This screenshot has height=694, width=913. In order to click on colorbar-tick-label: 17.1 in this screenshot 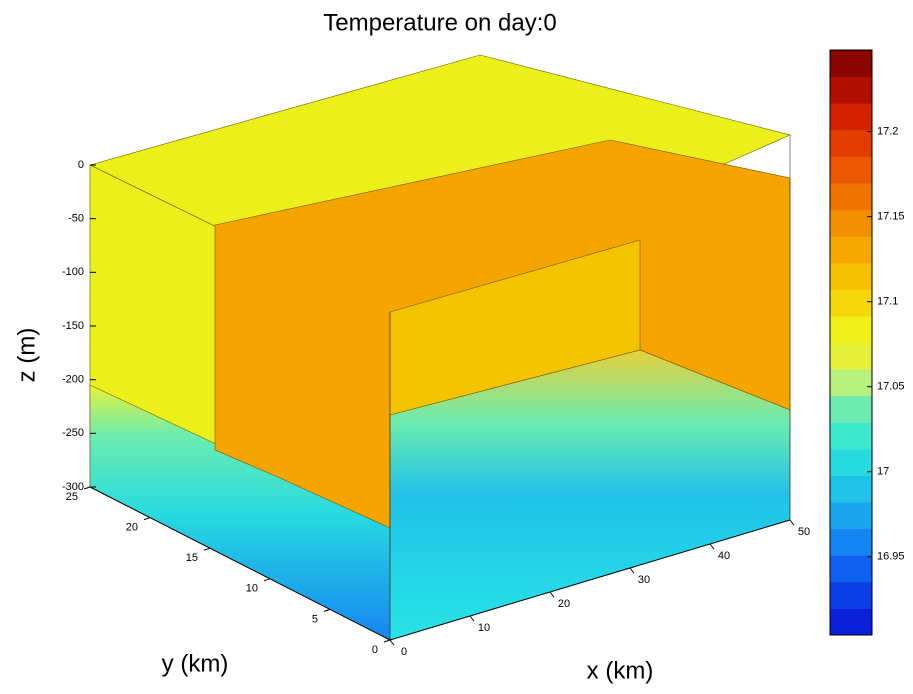, I will do `click(887, 302)`.